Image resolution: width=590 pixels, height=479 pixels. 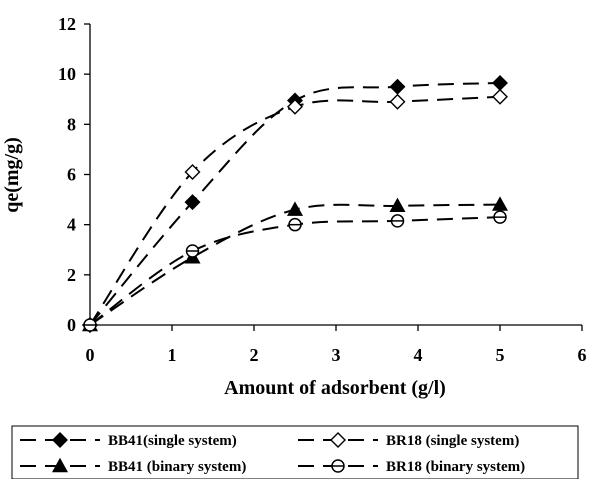 I want to click on y-tick-label: 6, so click(x=71, y=175).